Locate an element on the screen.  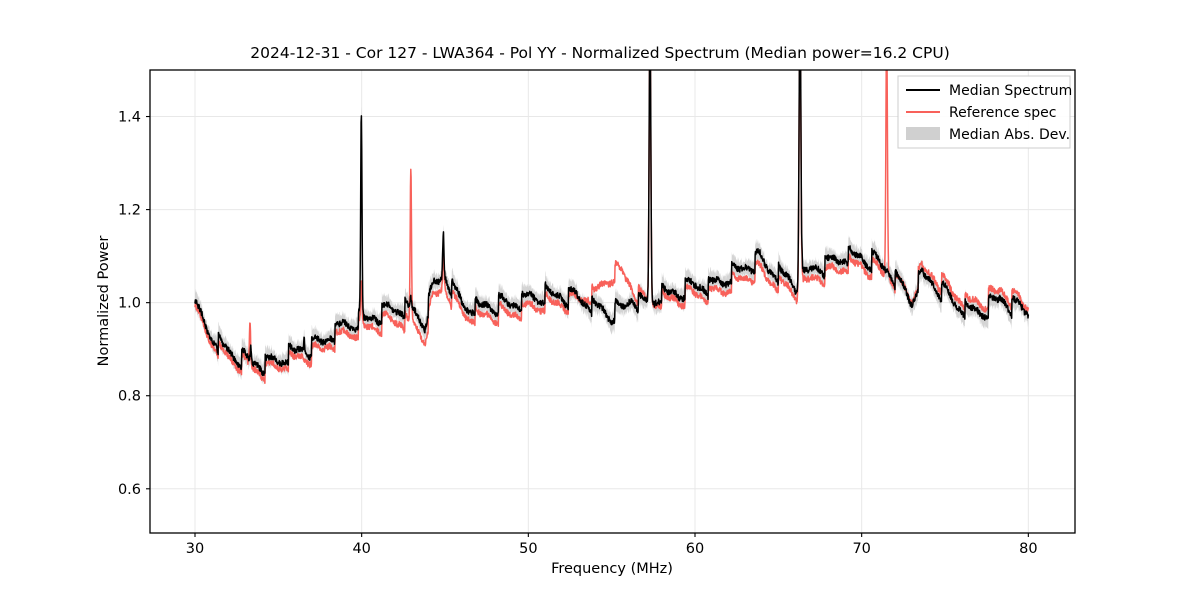
legend-entry-label: Median Abs. Dev. is located at coordinates (1009, 135).